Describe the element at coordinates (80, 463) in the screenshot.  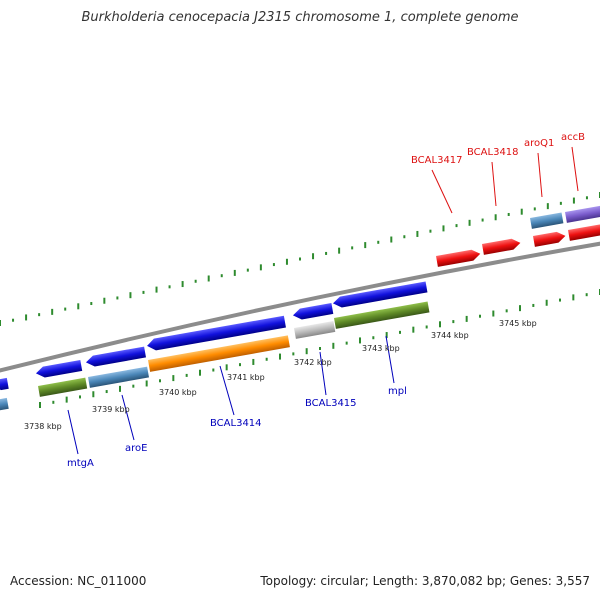
I see `gene-label-mtgA: mtgA` at that location.